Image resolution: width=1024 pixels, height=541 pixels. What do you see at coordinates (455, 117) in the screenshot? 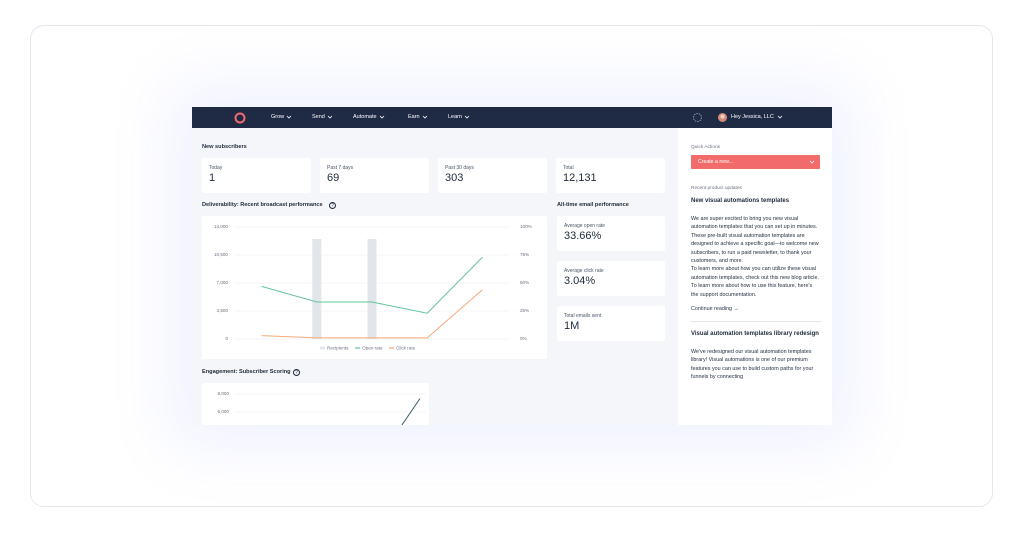
I see `nav-item: Learn` at bounding box center [455, 117].